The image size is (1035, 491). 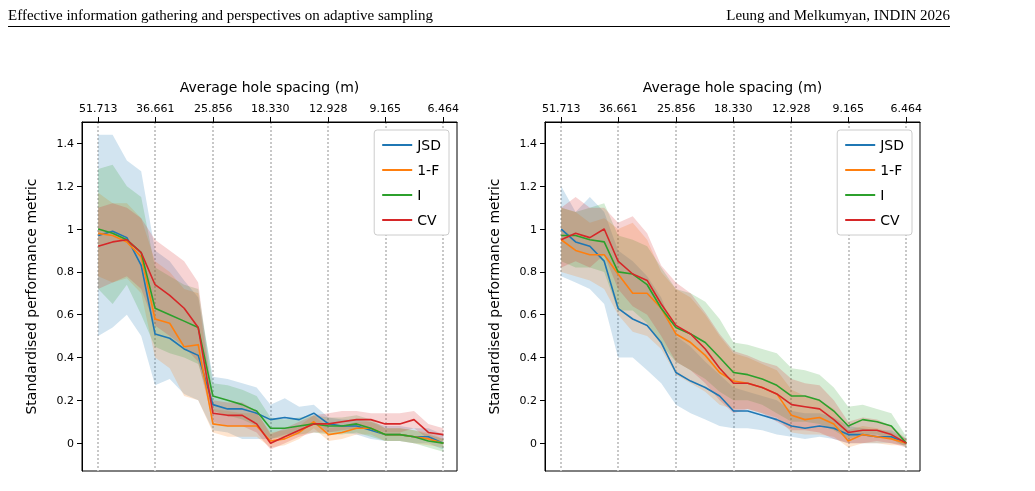 What do you see at coordinates (838, 15) in the screenshot?
I see `text: Leung and Melkumyan, INDIN 2026` at bounding box center [838, 15].